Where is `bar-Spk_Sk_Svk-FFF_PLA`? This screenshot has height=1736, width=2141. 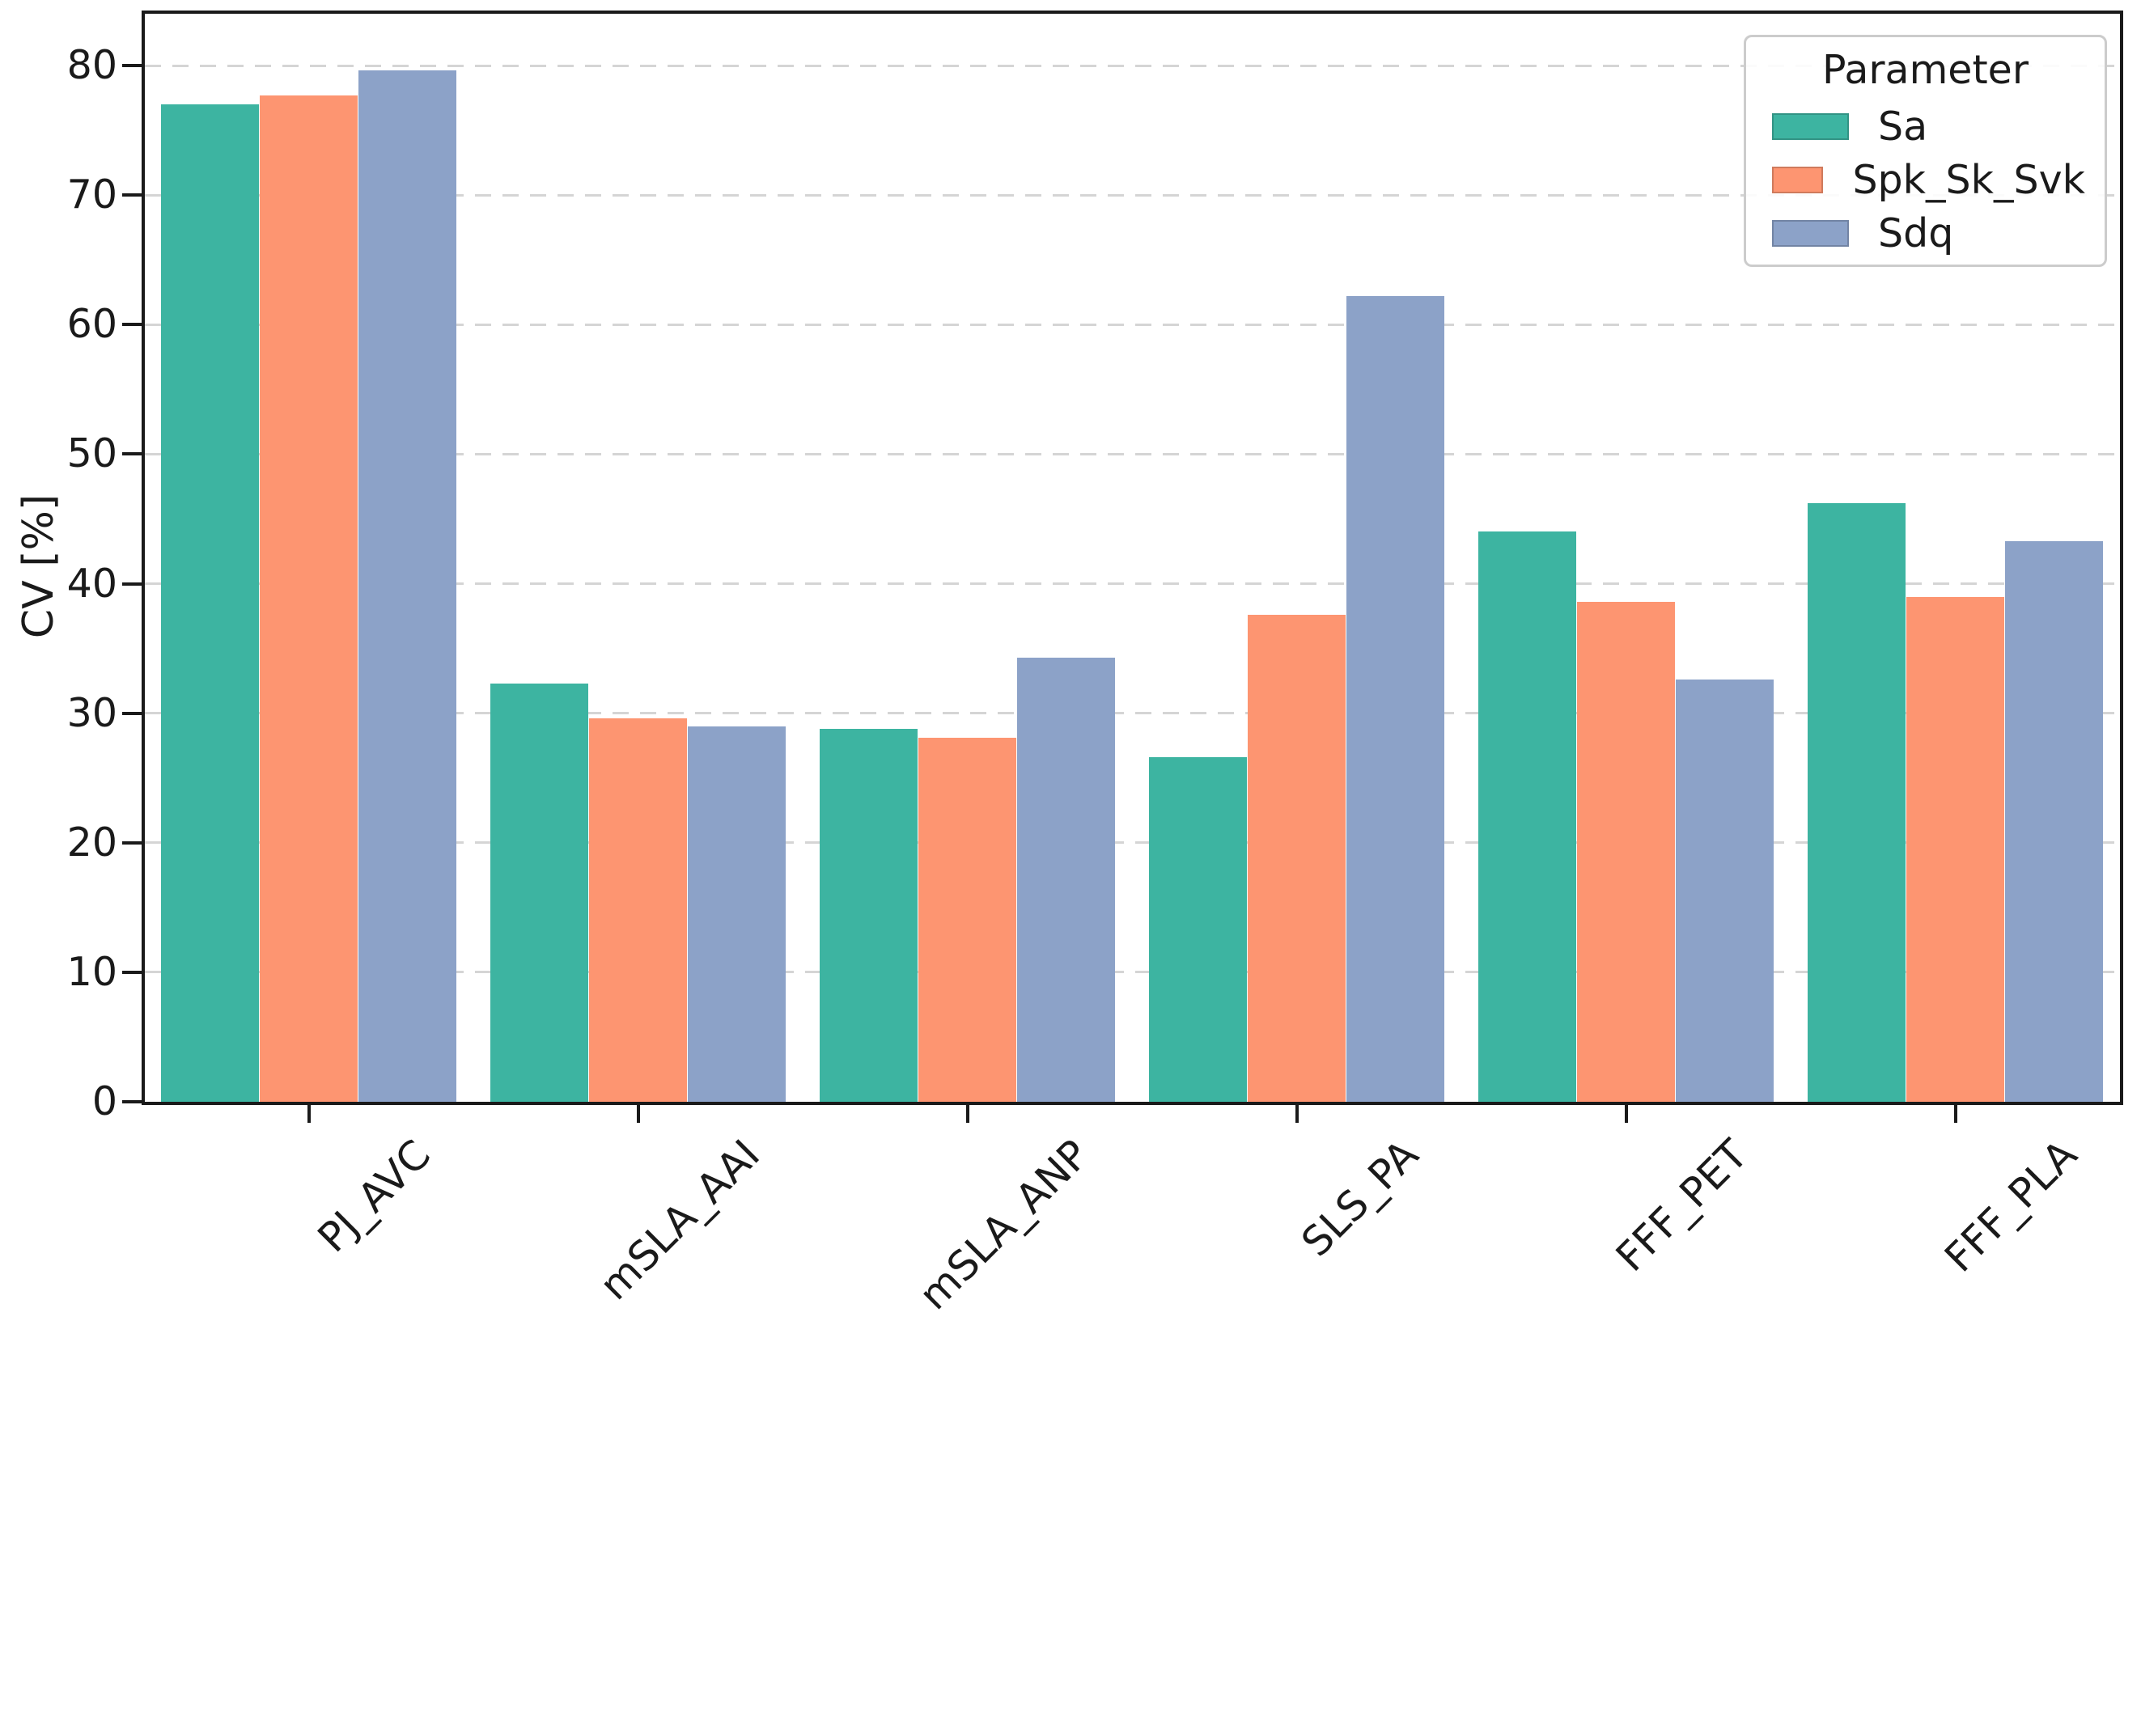
bar-Spk_Sk_Svk-FFF_PLA is located at coordinates (1955, 849).